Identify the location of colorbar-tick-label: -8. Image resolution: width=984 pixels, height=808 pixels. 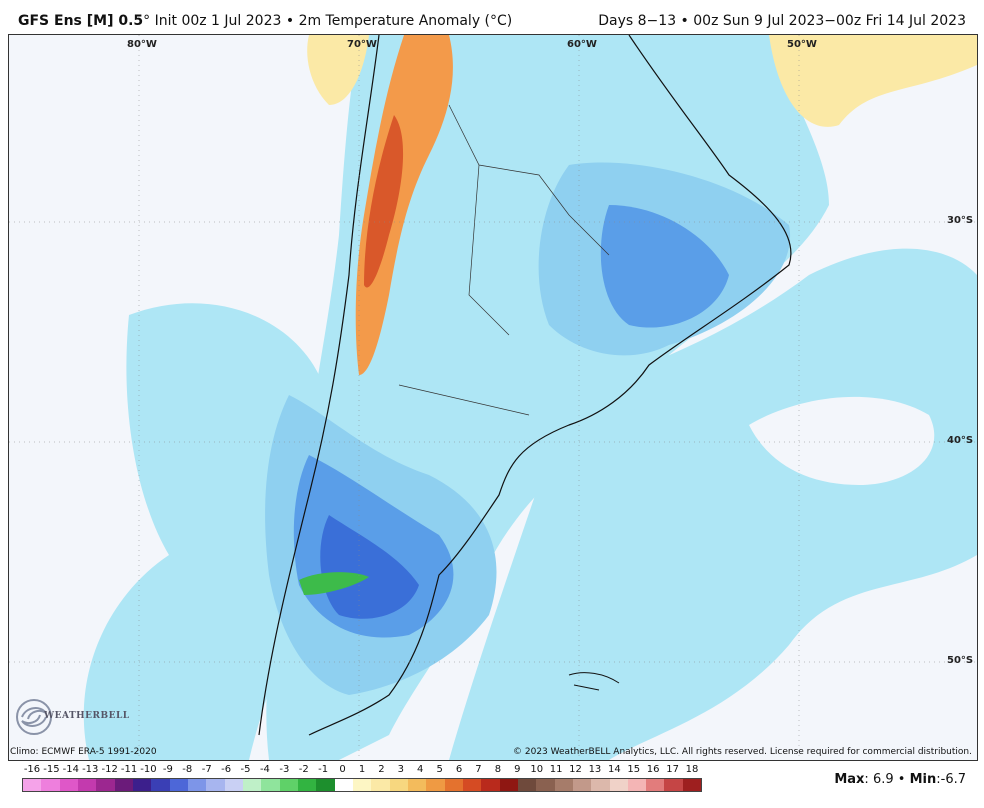
(187, 769).